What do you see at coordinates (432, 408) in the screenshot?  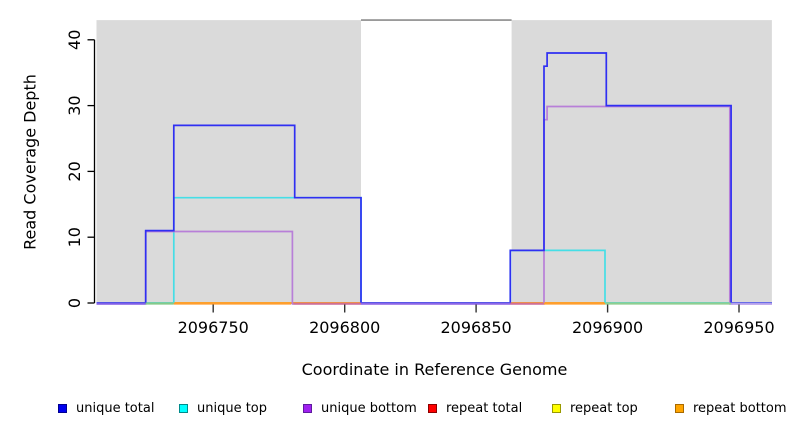 I see `legend-swatch-repeat-total` at bounding box center [432, 408].